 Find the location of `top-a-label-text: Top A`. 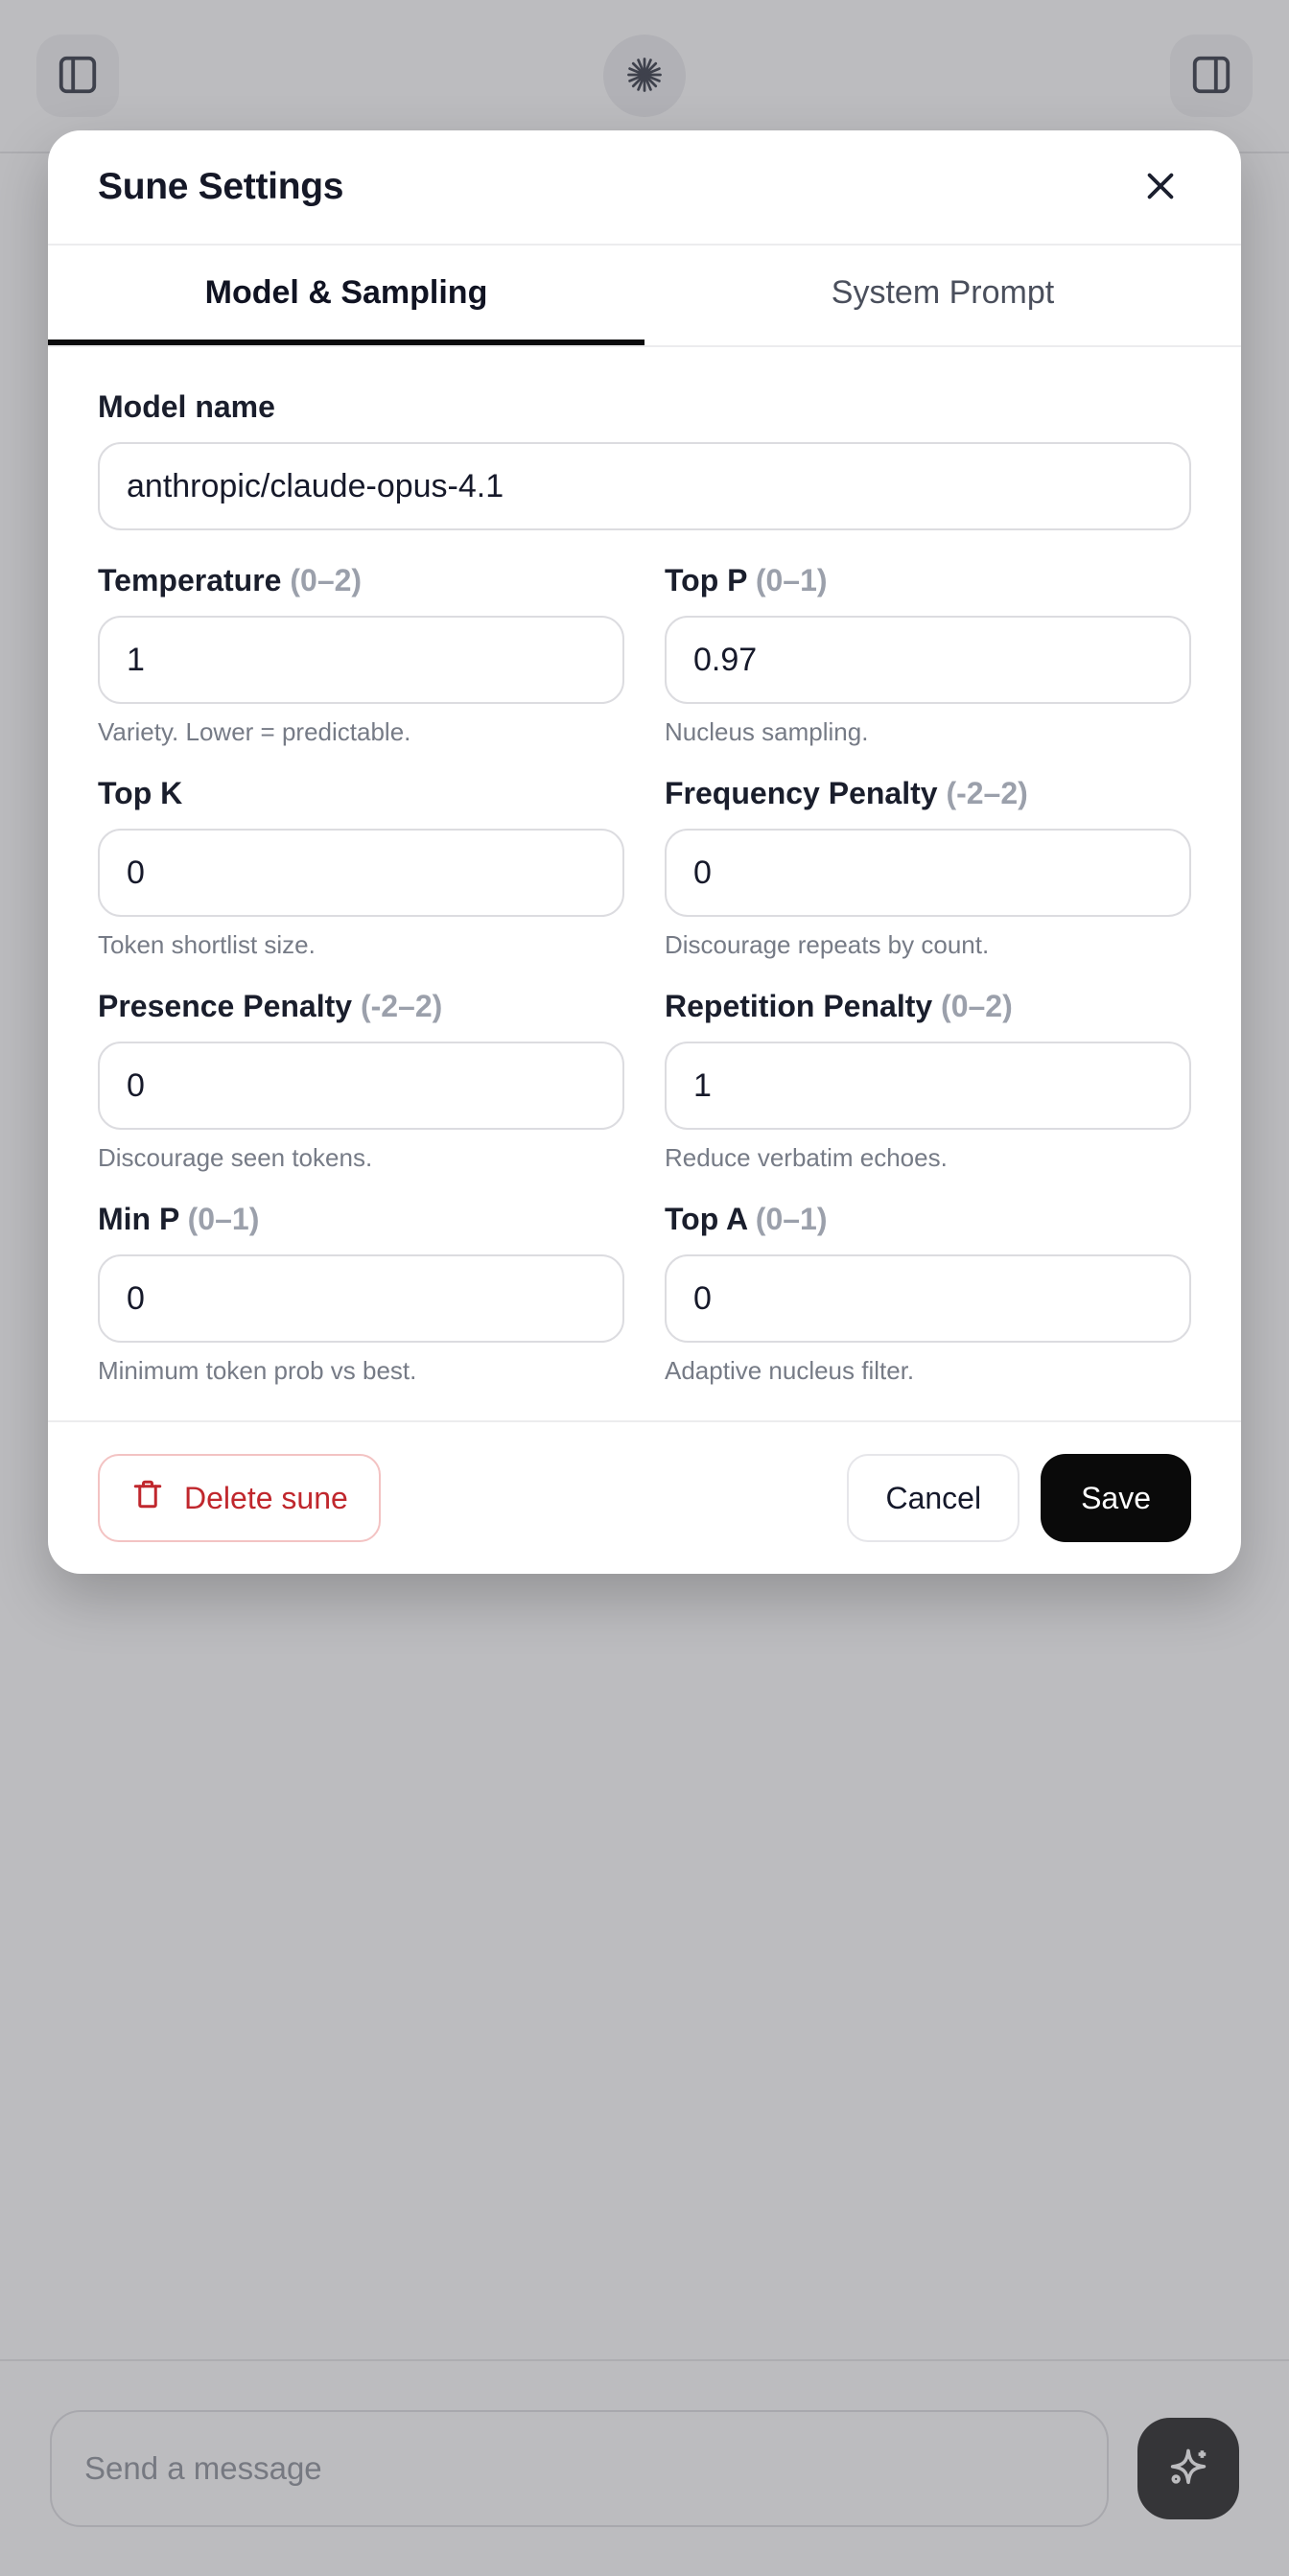

top-a-label-text: Top A is located at coordinates (706, 1219).